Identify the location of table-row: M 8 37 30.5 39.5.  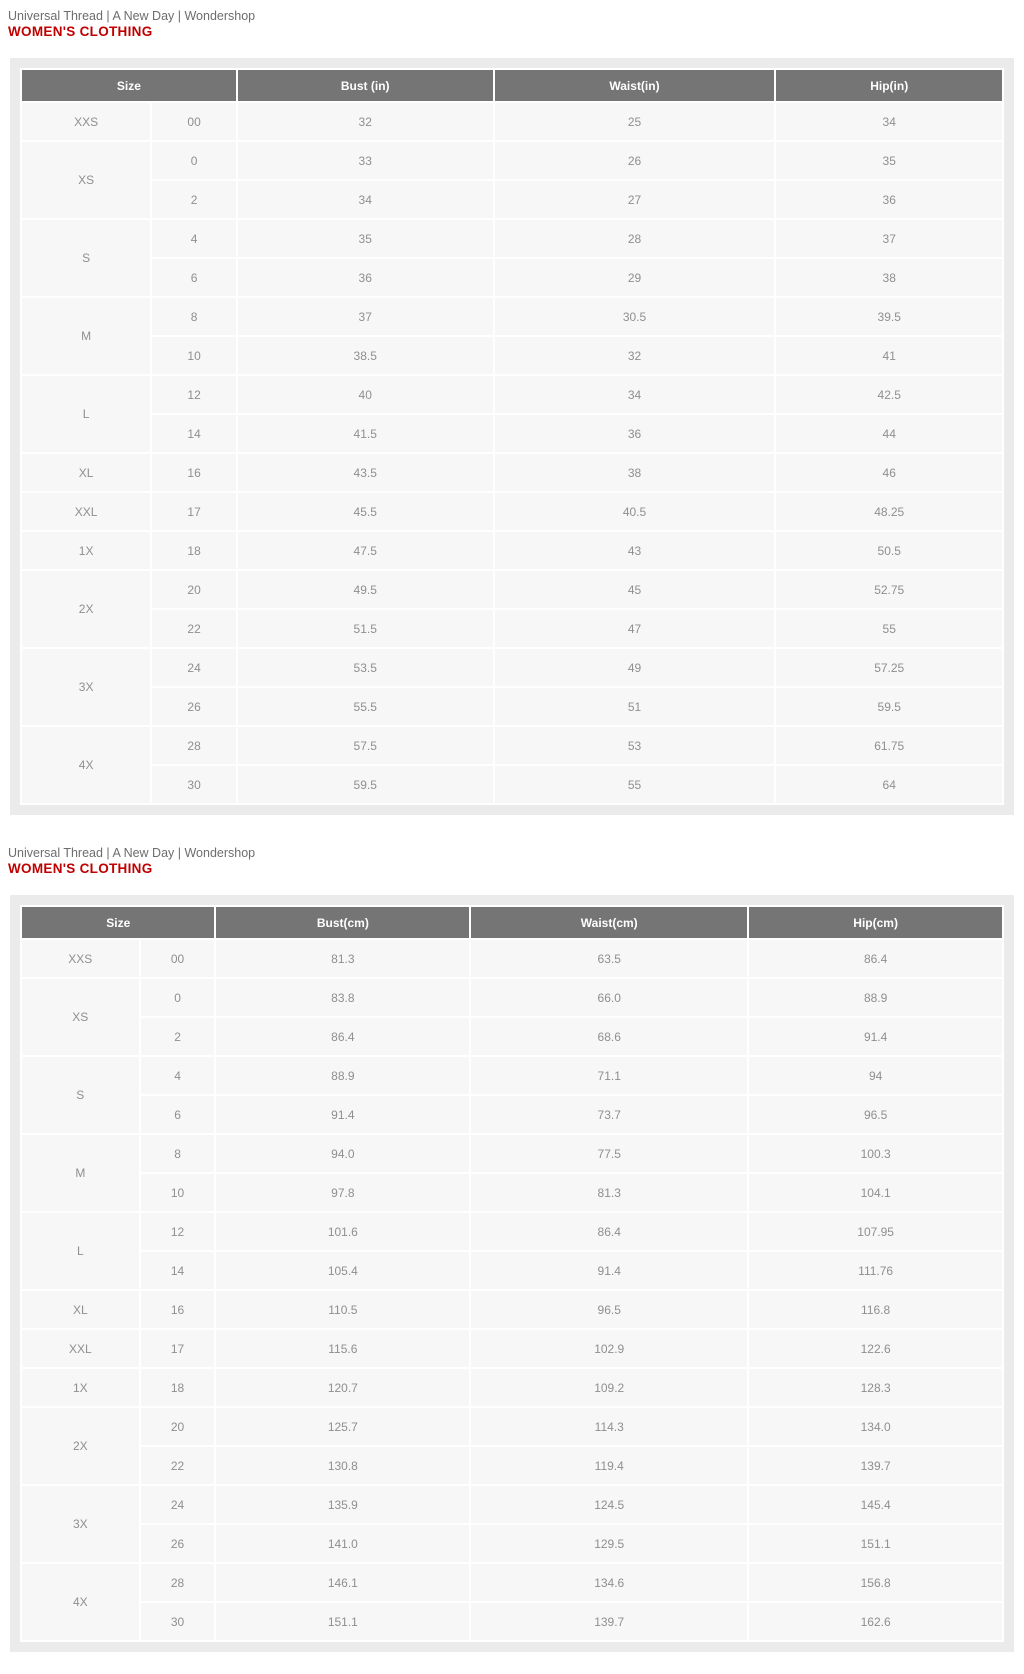
(512, 336).